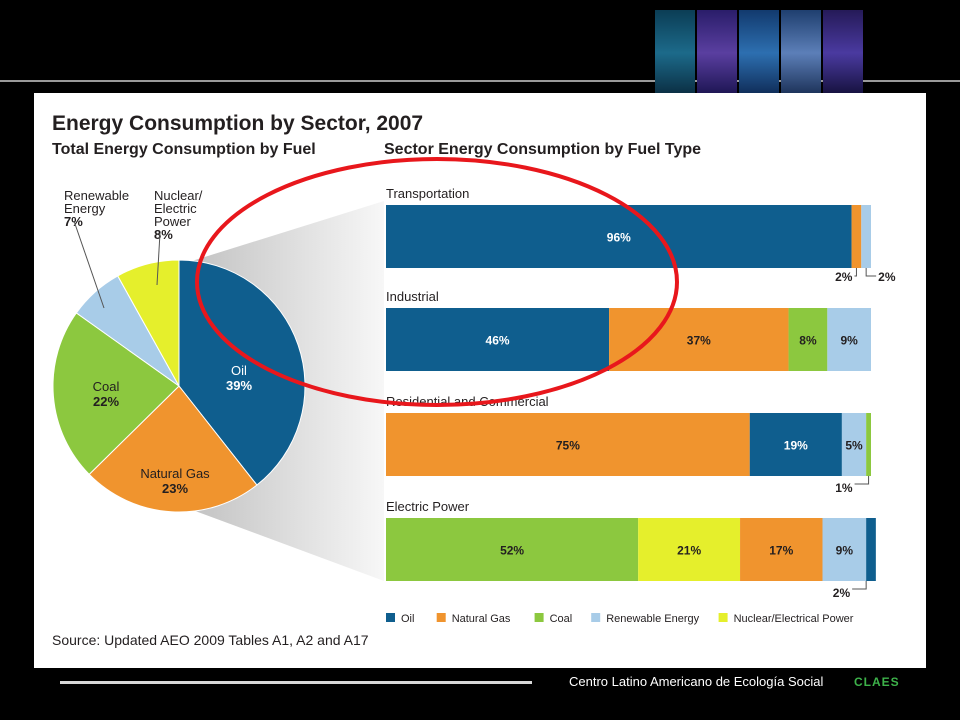 This screenshot has width=960, height=720. Describe the element at coordinates (427, 193) in the screenshot. I see `sector-label: Transportation` at that location.